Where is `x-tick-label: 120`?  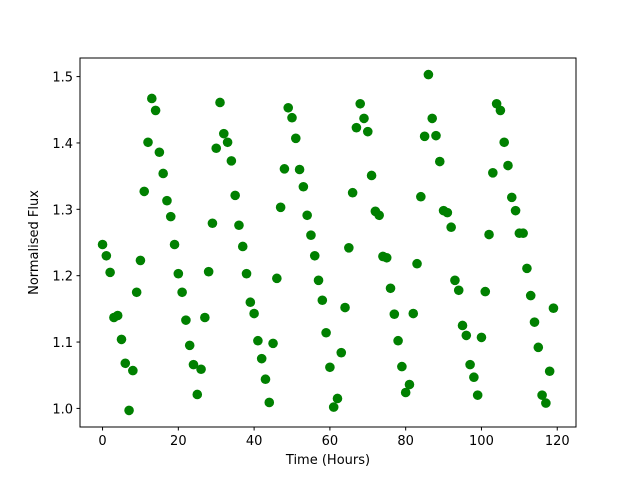 x-tick-label: 120 is located at coordinates (557, 441).